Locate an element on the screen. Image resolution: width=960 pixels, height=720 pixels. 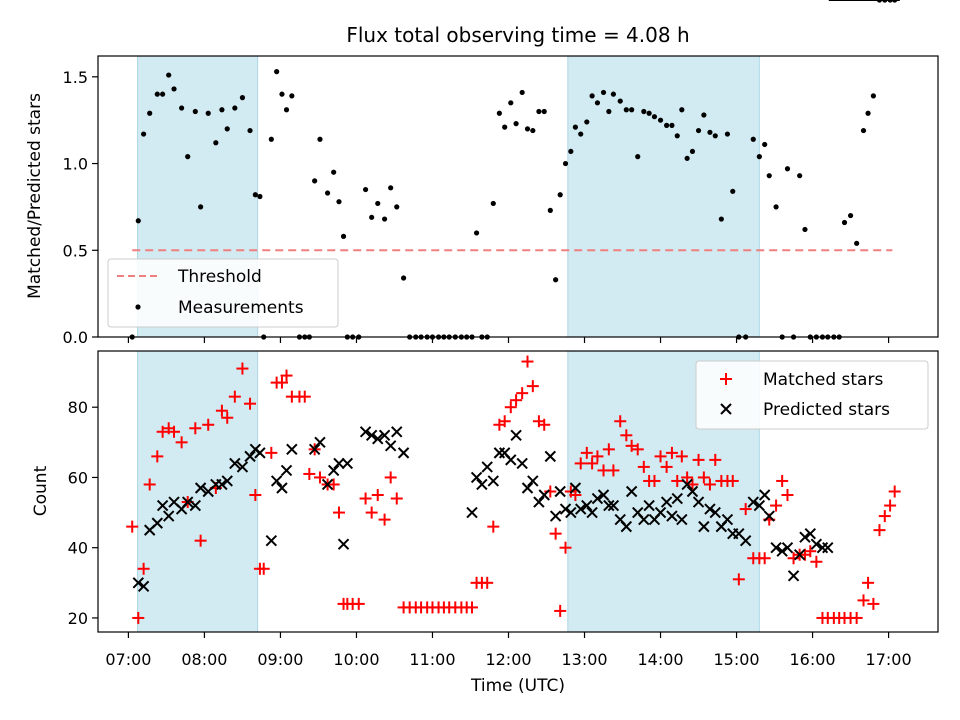
x-tick-label: 07:00 is located at coordinates (128, 659).